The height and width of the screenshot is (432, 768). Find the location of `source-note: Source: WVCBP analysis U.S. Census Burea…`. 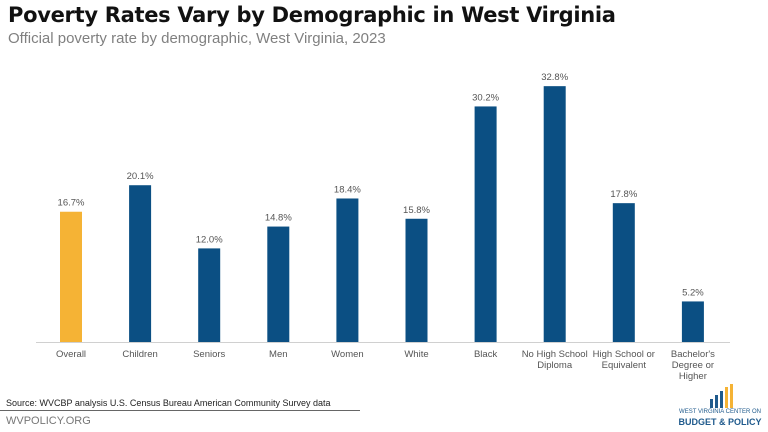

source-note: Source: WVCBP analysis U.S. Census Burea… is located at coordinates (168, 403).